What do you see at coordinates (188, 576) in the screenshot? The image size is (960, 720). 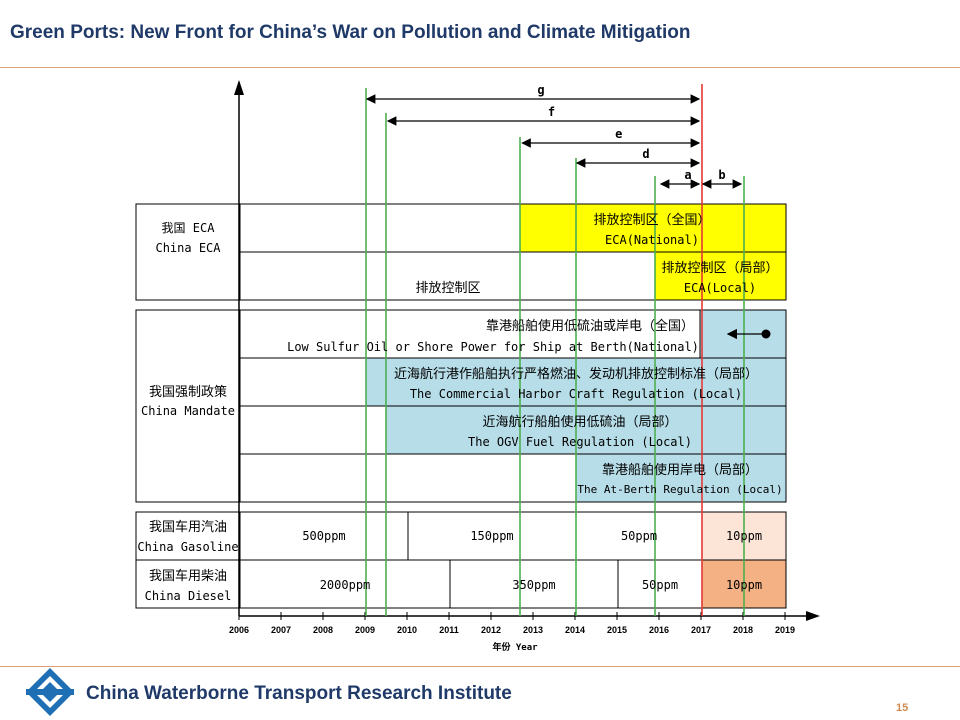 I see `diesel-group-zh: 我国车用柴油` at bounding box center [188, 576].